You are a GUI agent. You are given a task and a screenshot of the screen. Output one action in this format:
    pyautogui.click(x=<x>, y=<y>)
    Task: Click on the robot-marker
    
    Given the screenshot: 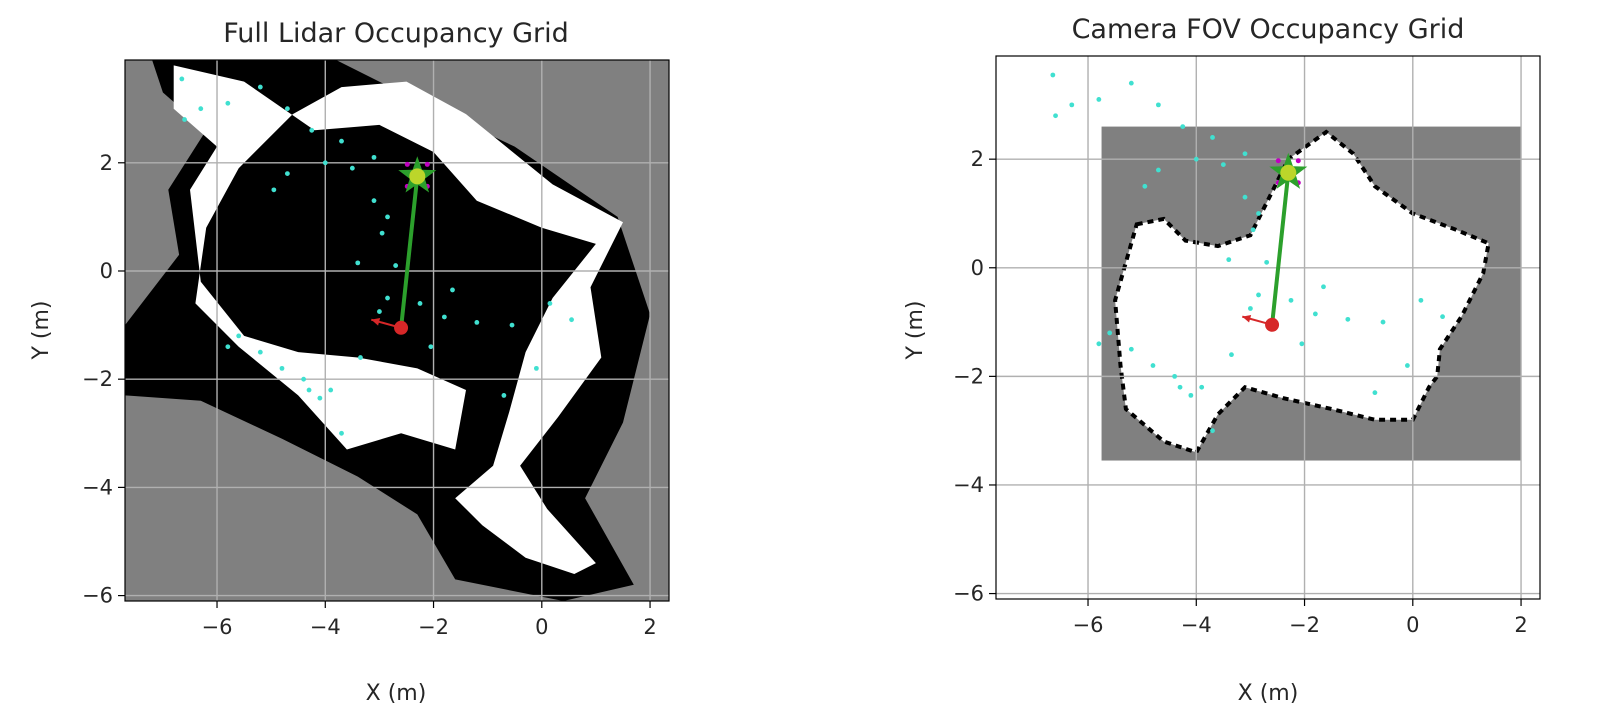 What is the action you would take?
    pyautogui.click(x=1272, y=324)
    